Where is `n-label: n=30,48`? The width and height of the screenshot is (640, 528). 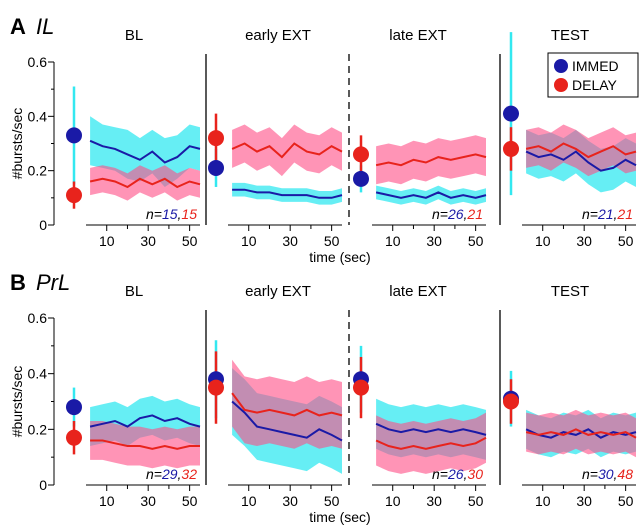 n-label: n=30,48 is located at coordinates (607, 474).